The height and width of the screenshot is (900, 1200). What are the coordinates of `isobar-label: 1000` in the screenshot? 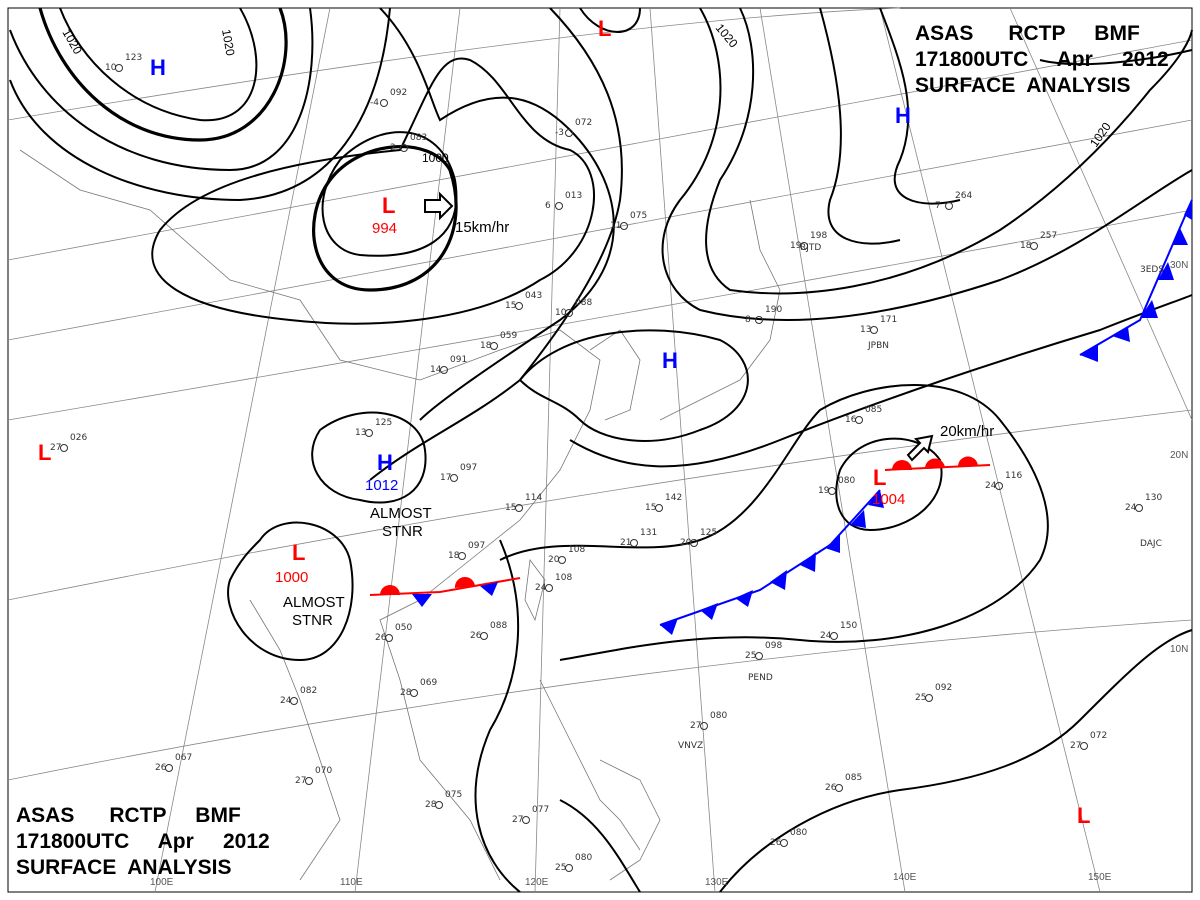 It's located at (435, 158).